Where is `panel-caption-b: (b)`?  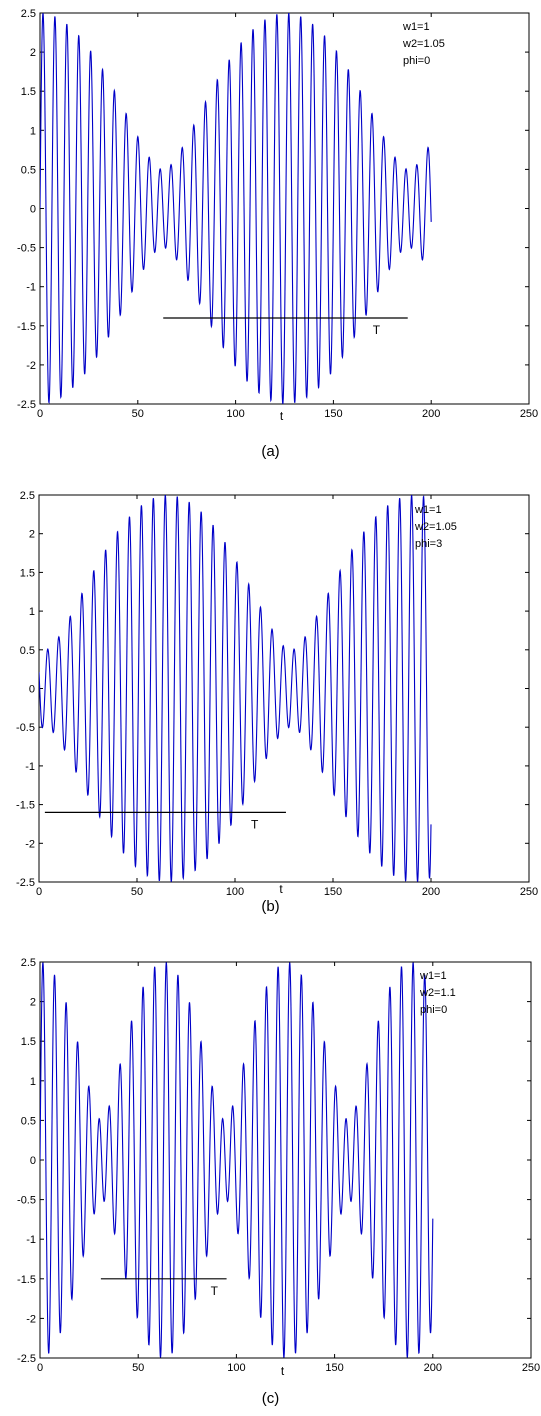
panel-caption-b: (b) is located at coordinates (270, 906).